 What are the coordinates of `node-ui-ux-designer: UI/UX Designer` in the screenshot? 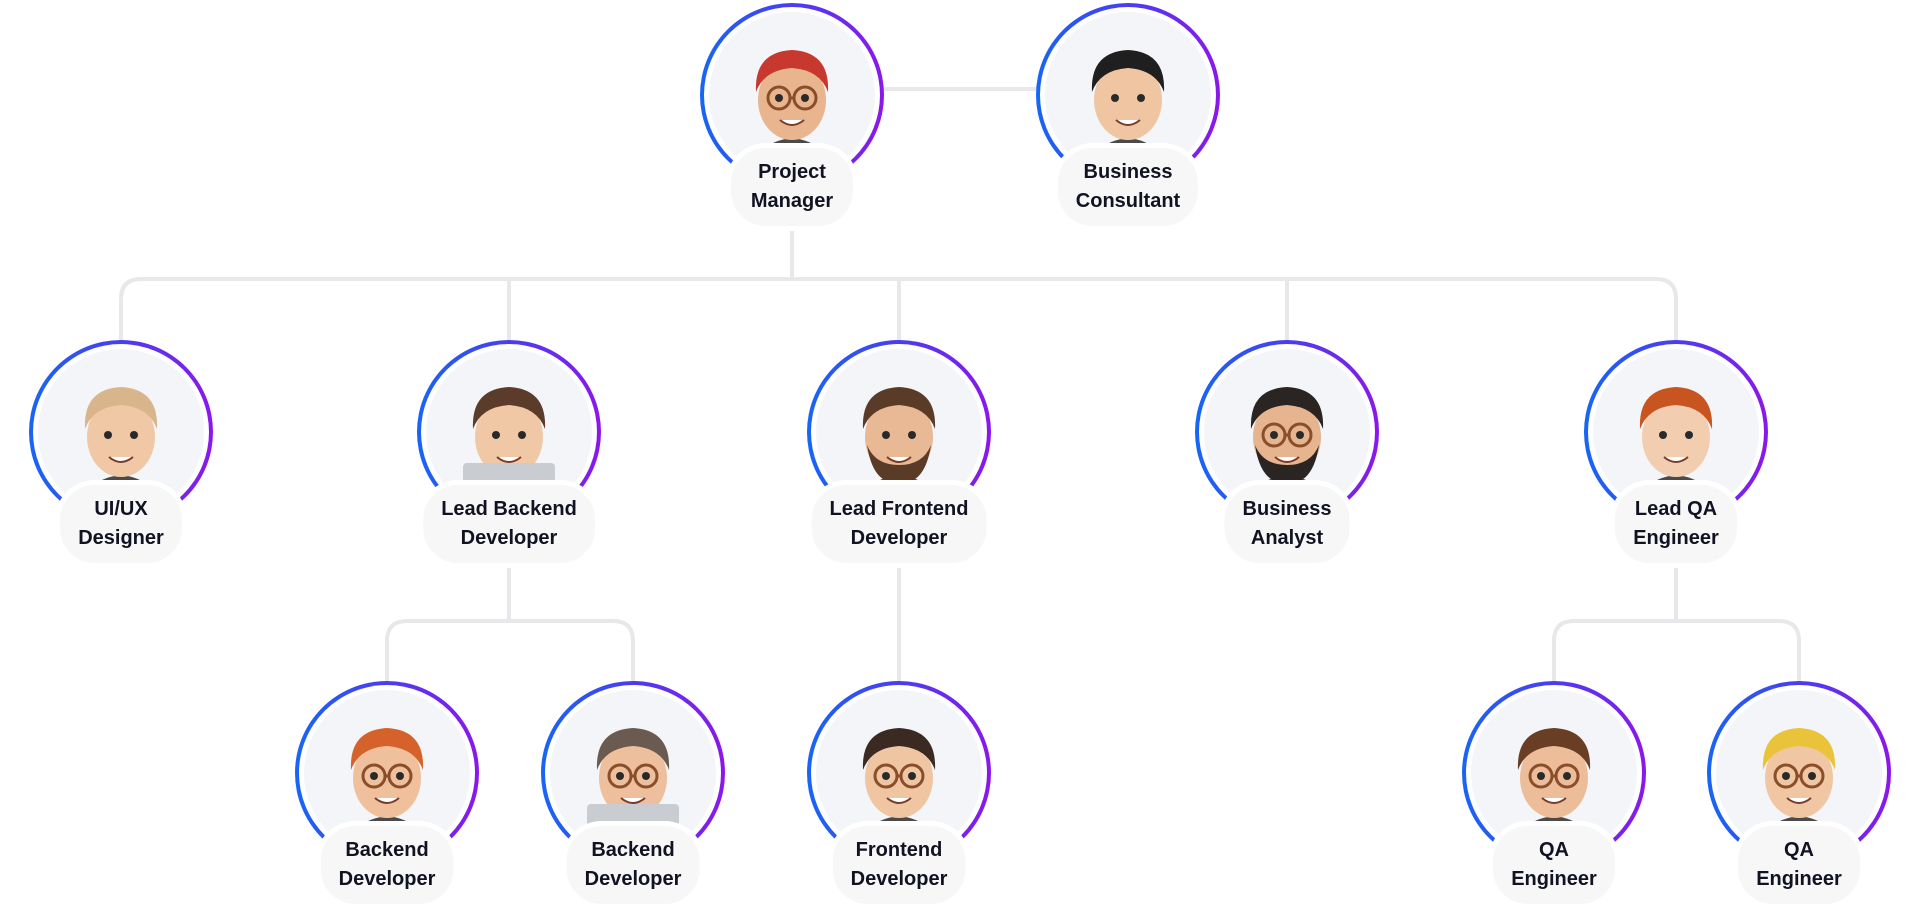 It's located at (121, 455).